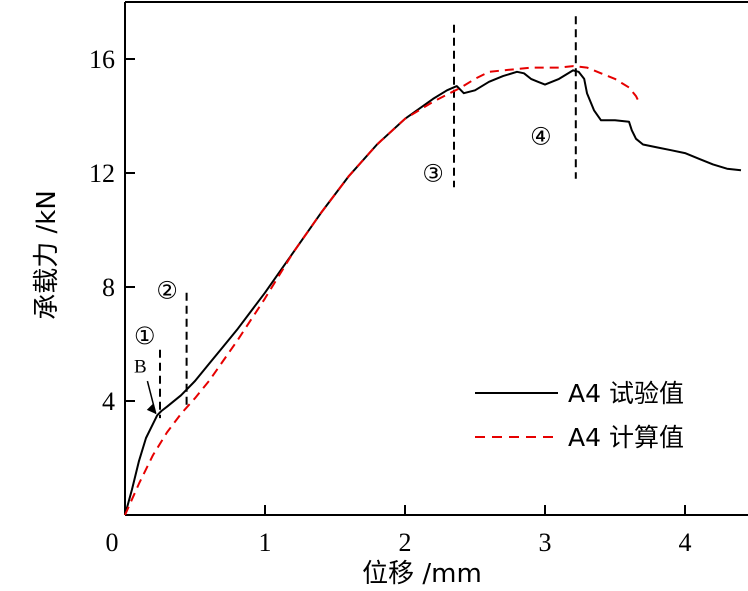 The height and width of the screenshot is (591, 748). I want to click on y-tick-label: 16, so click(102, 59).